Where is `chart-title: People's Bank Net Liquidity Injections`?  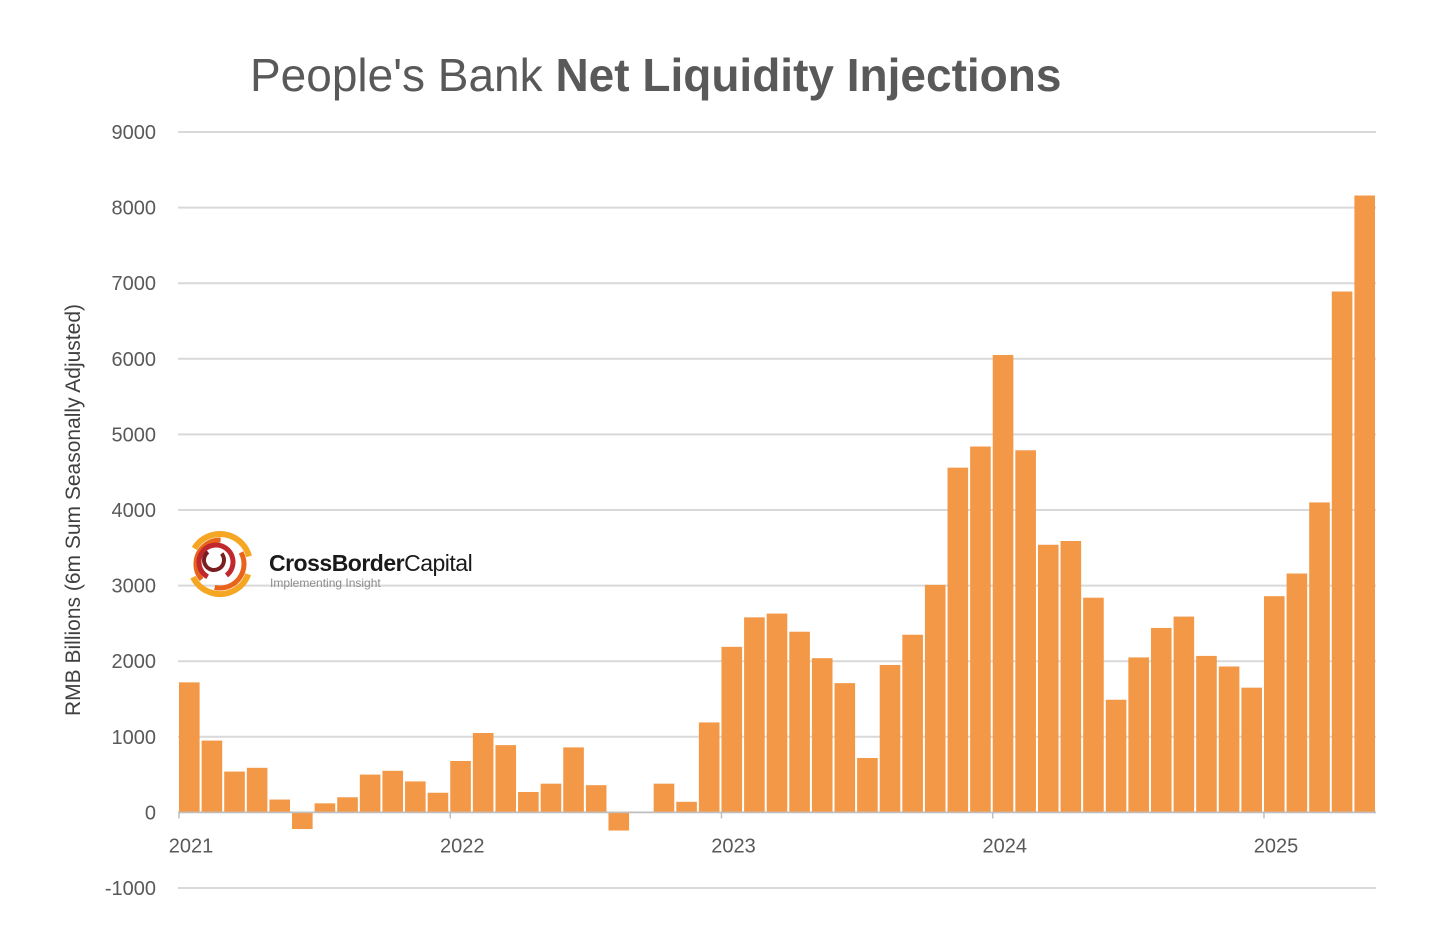 chart-title: People's Bank Net Liquidity Injections is located at coordinates (655, 75).